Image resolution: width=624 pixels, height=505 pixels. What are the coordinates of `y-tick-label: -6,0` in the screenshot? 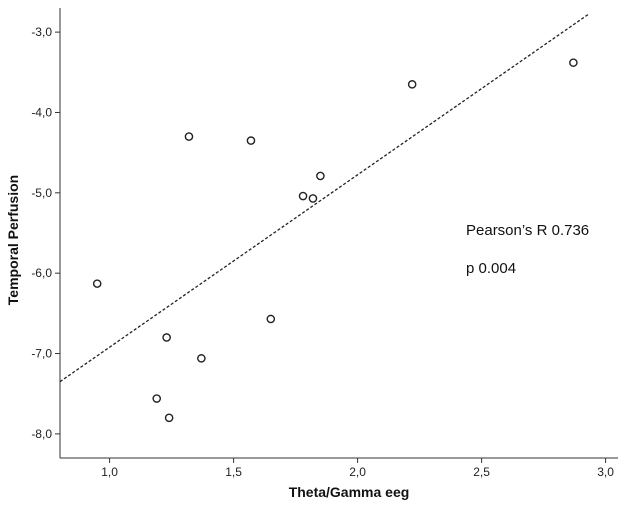 It's located at (41, 273).